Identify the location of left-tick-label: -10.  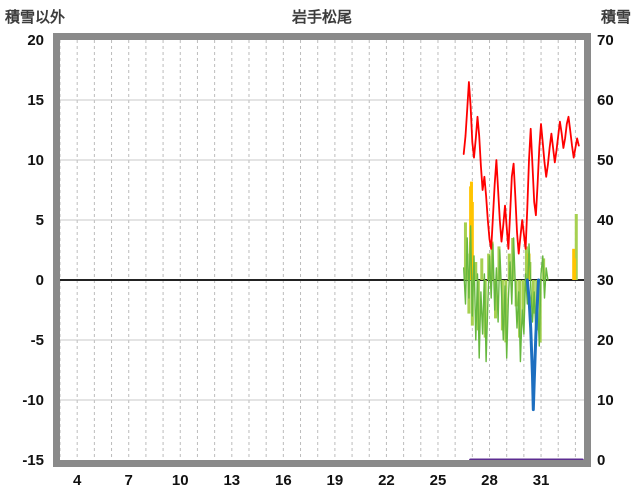
(33, 400).